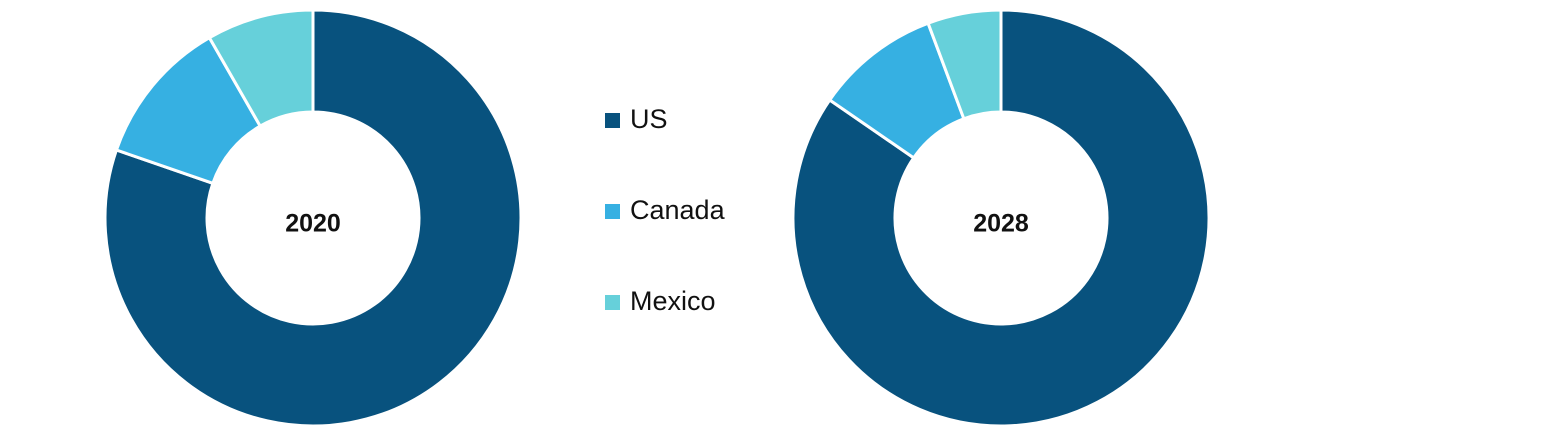 The image size is (1558, 436). I want to click on legend-label: Mexico, so click(673, 301).